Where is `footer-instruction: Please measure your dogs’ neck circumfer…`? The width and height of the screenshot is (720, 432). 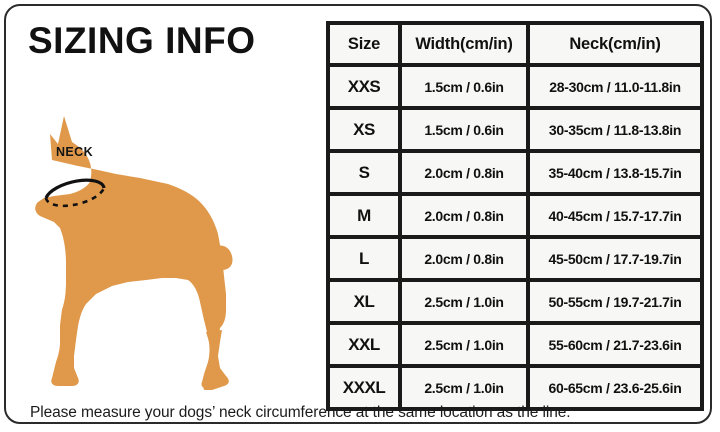
footer-instruction: Please measure your dogs’ neck circumfer… is located at coordinates (300, 412).